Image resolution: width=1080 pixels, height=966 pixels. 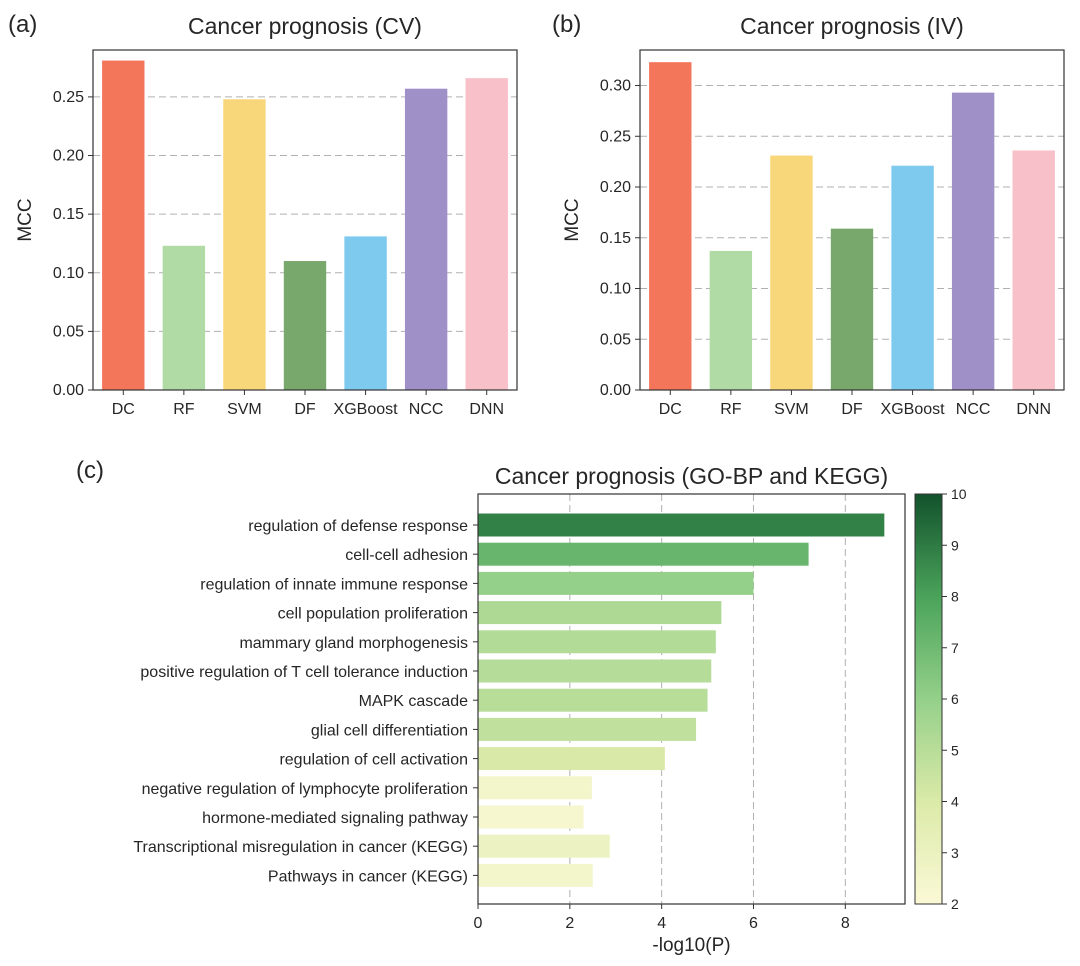 I want to click on xtick-label-b-4: XGBoost, so click(x=913, y=409).